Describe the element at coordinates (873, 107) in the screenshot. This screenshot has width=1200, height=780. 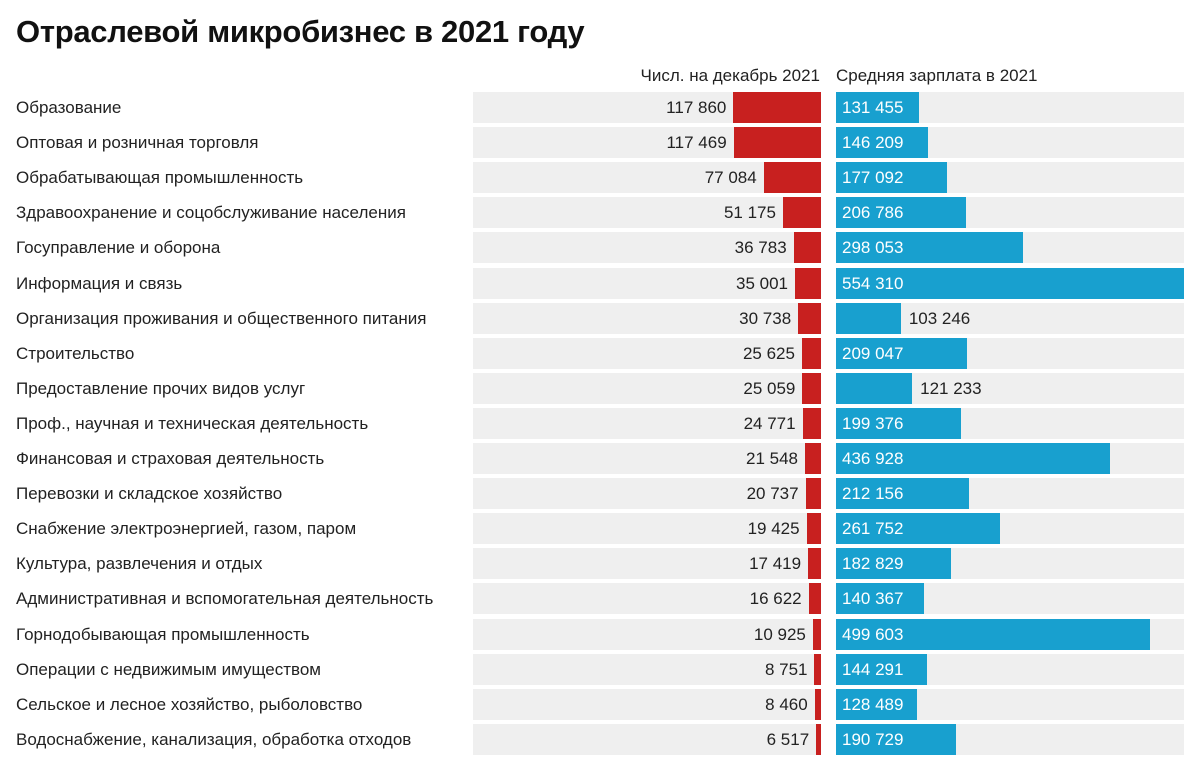
I see `salary-value-label: 131 455` at that location.